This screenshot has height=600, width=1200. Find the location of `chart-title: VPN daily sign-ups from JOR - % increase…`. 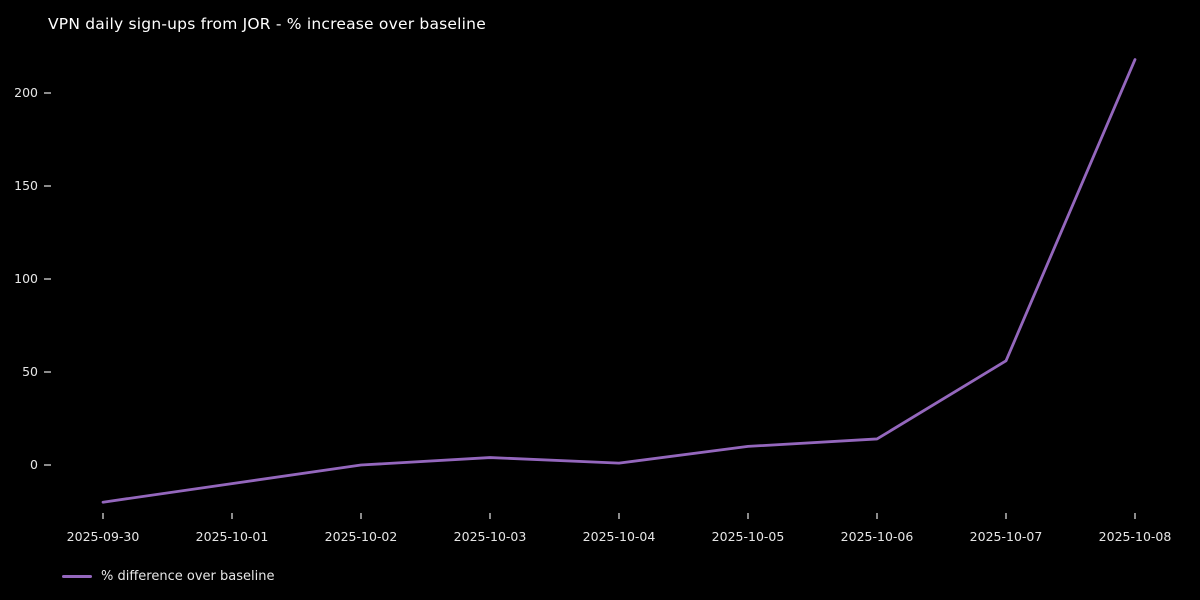

chart-title: VPN daily sign-ups from JOR - % increase… is located at coordinates (267, 24).